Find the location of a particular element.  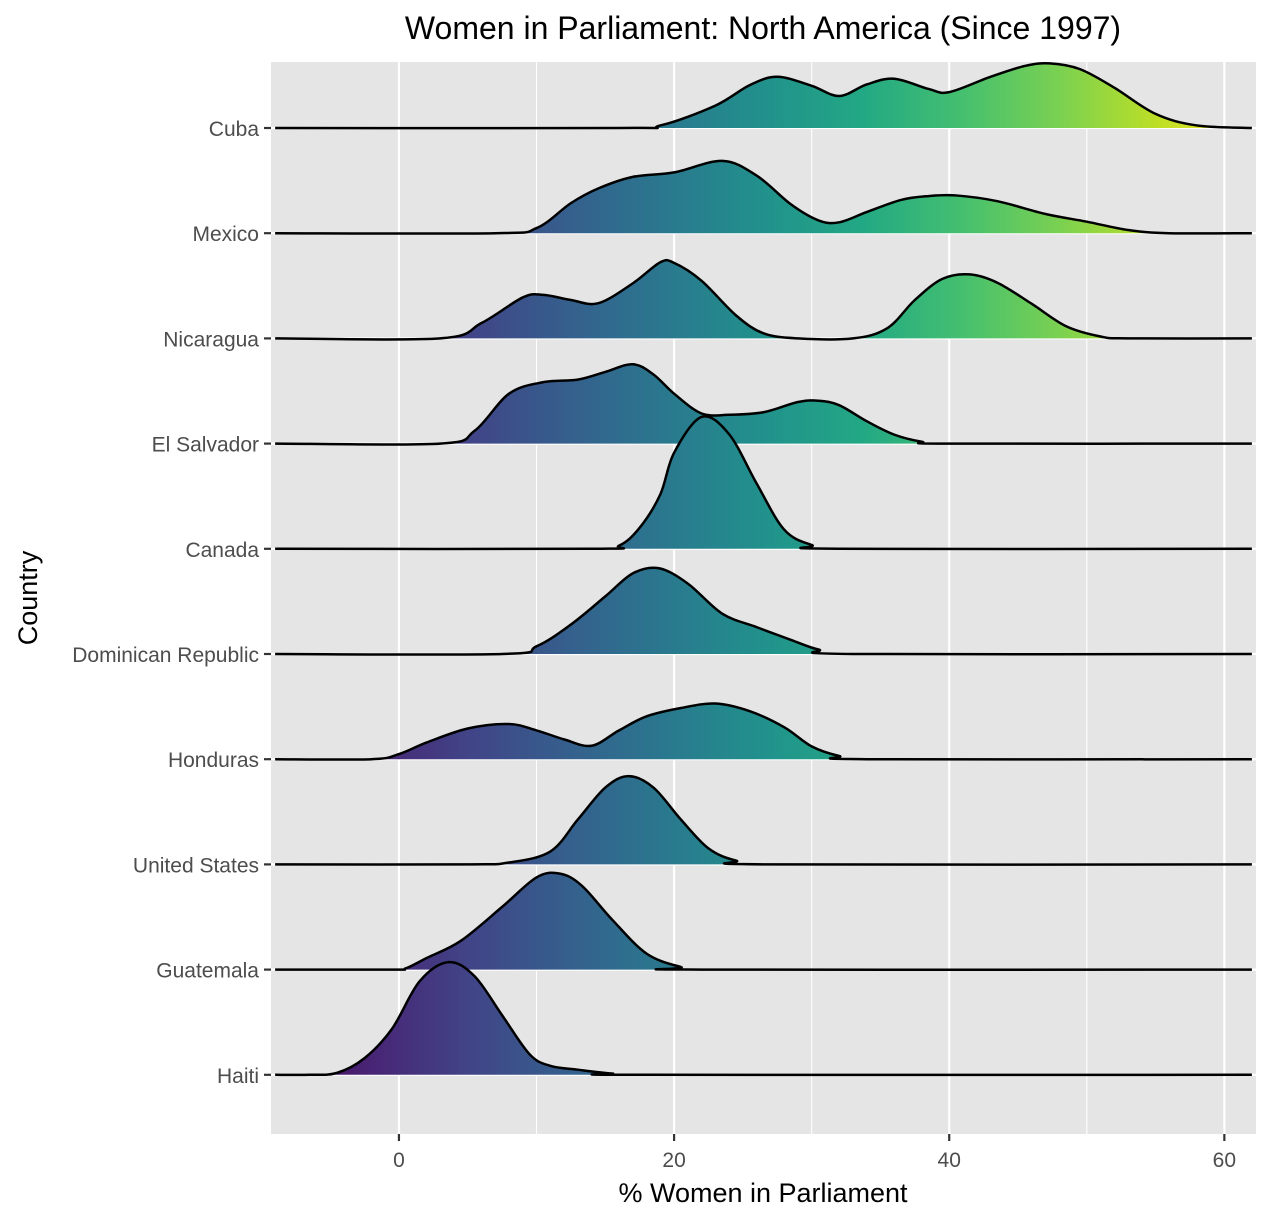

ridge-mexico is located at coordinates (763, 197).